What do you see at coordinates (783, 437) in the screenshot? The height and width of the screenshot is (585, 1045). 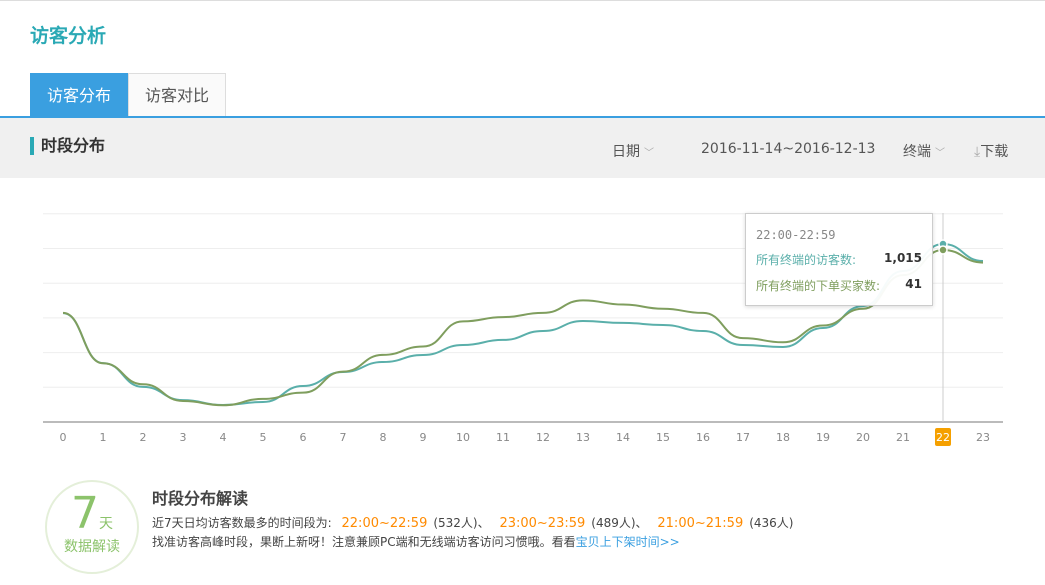 I see `x-tick-label: 18` at bounding box center [783, 437].